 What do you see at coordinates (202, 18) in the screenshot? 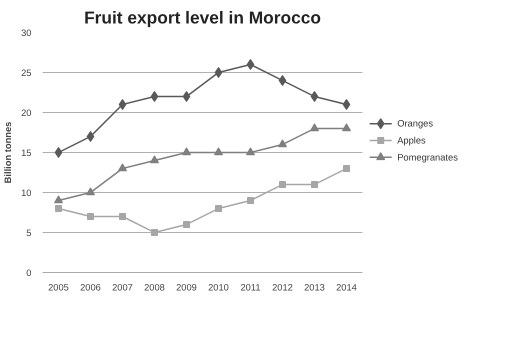
I see `chart-title: Fruit export level in Morocco` at bounding box center [202, 18].